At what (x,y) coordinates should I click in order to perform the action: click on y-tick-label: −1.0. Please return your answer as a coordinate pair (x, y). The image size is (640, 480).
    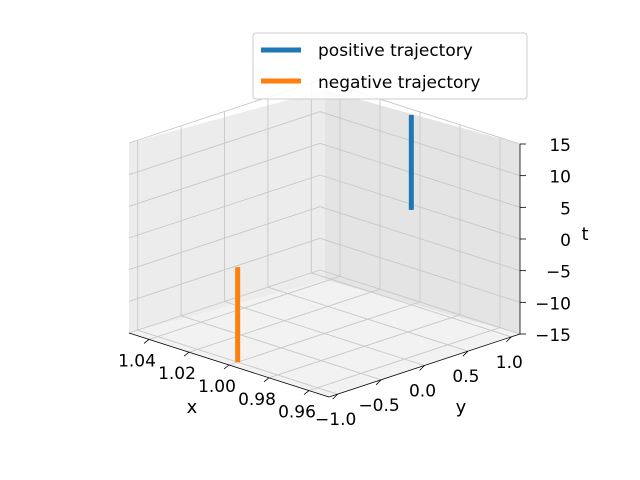
    Looking at the image, I should click on (335, 420).